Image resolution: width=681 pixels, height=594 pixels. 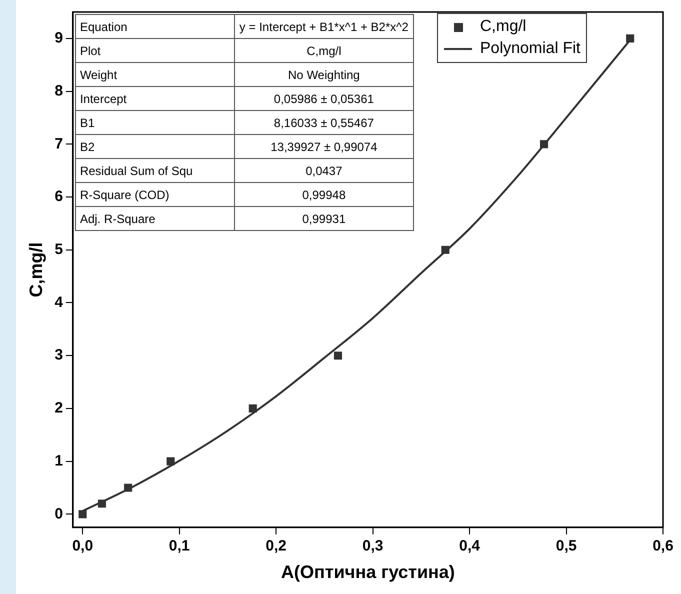 What do you see at coordinates (324, 122) in the screenshot?
I see `annotation: 8,16033 ± 0,55467` at bounding box center [324, 122].